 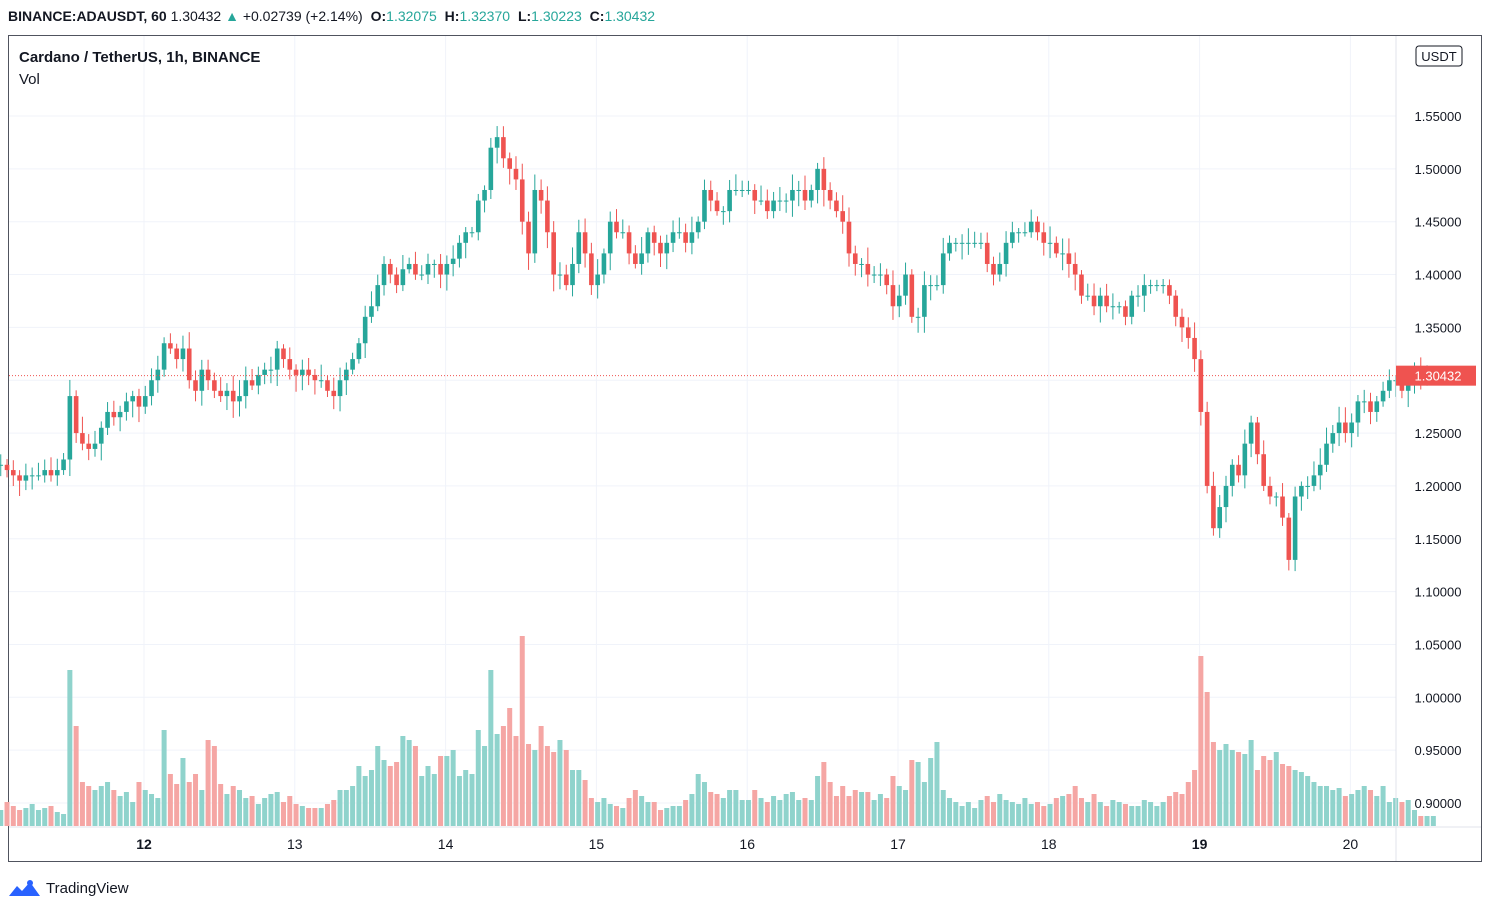 I want to click on price-tick-label: 1.15000, so click(x=1438, y=539).